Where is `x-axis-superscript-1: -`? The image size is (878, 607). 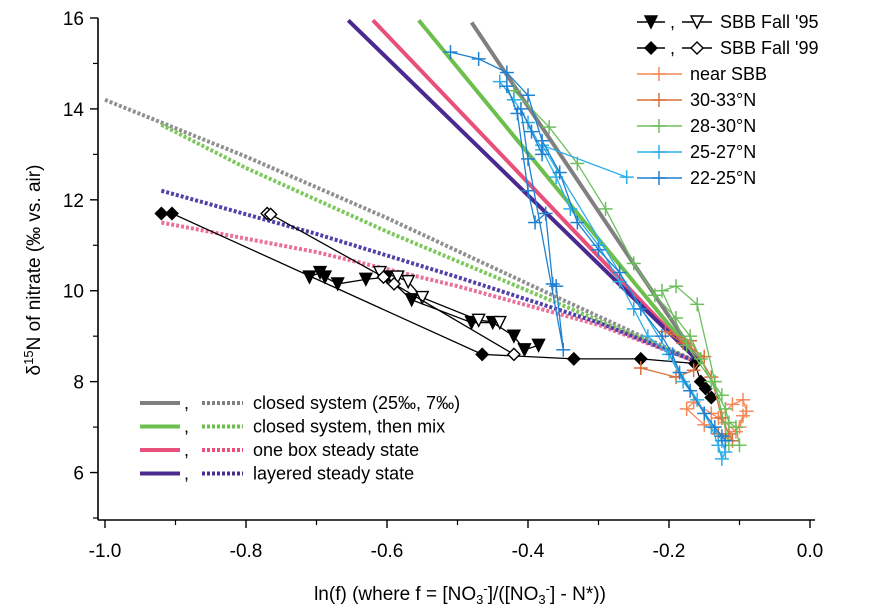 x-axis-superscript-1: - is located at coordinates (485, 588).